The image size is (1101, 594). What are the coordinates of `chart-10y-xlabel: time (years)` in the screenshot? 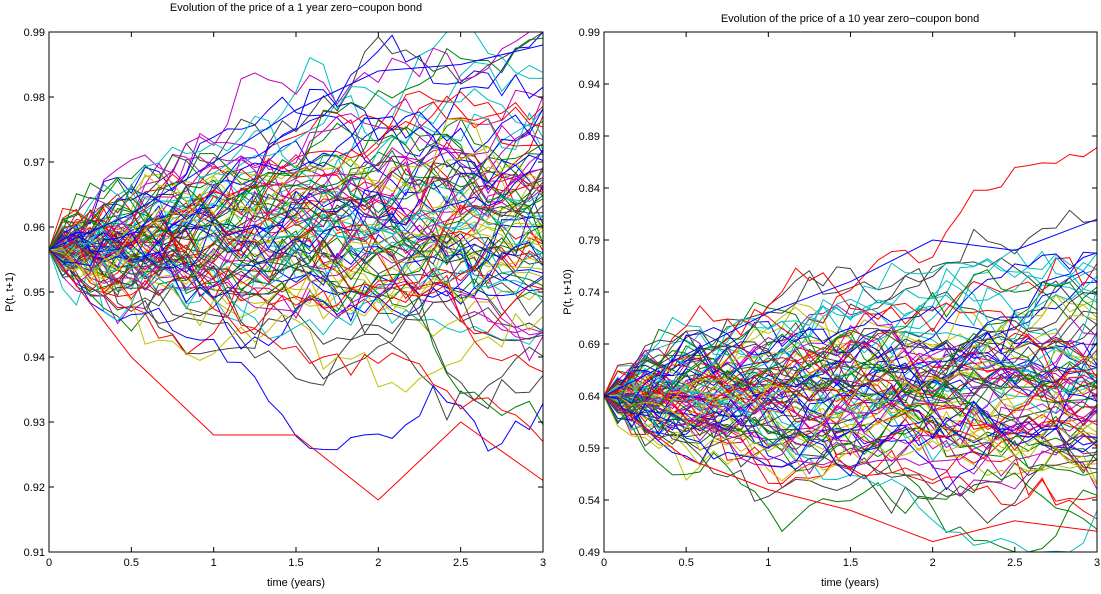 It's located at (850, 583).